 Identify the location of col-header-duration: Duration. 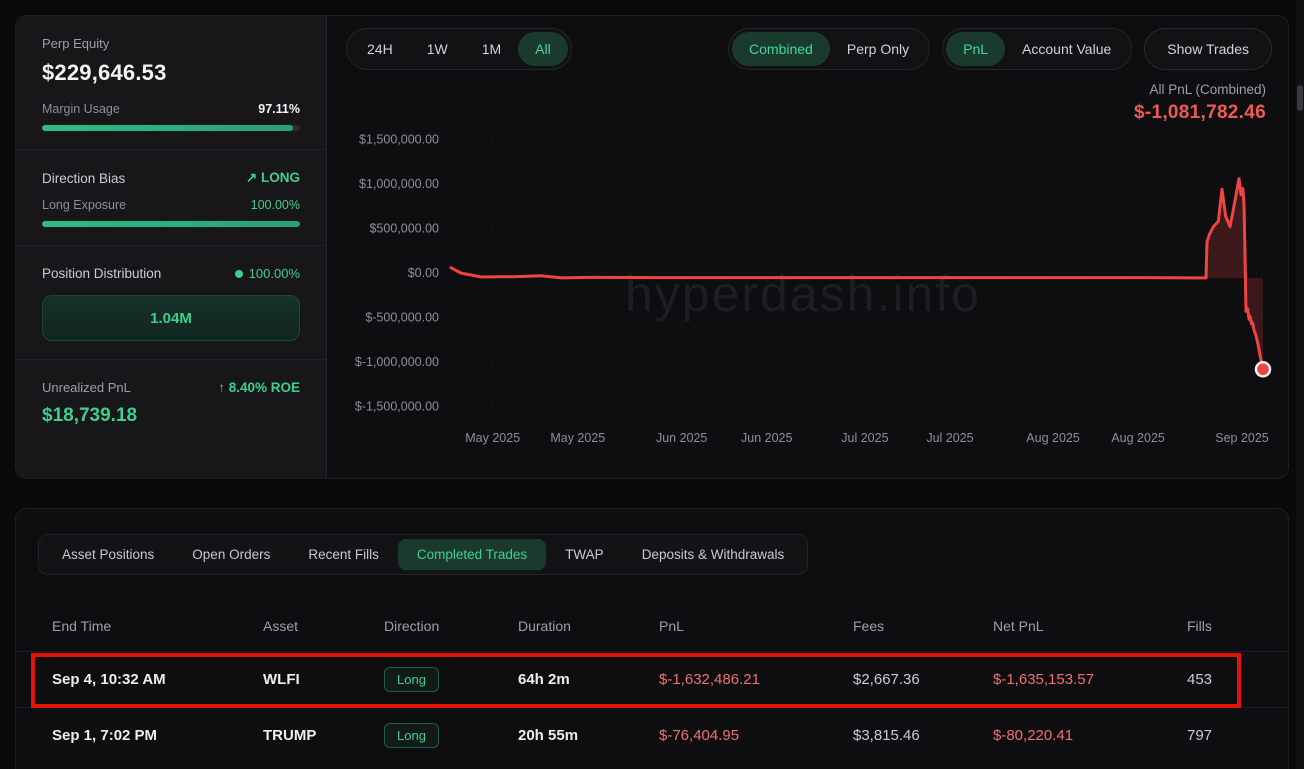
(544, 626).